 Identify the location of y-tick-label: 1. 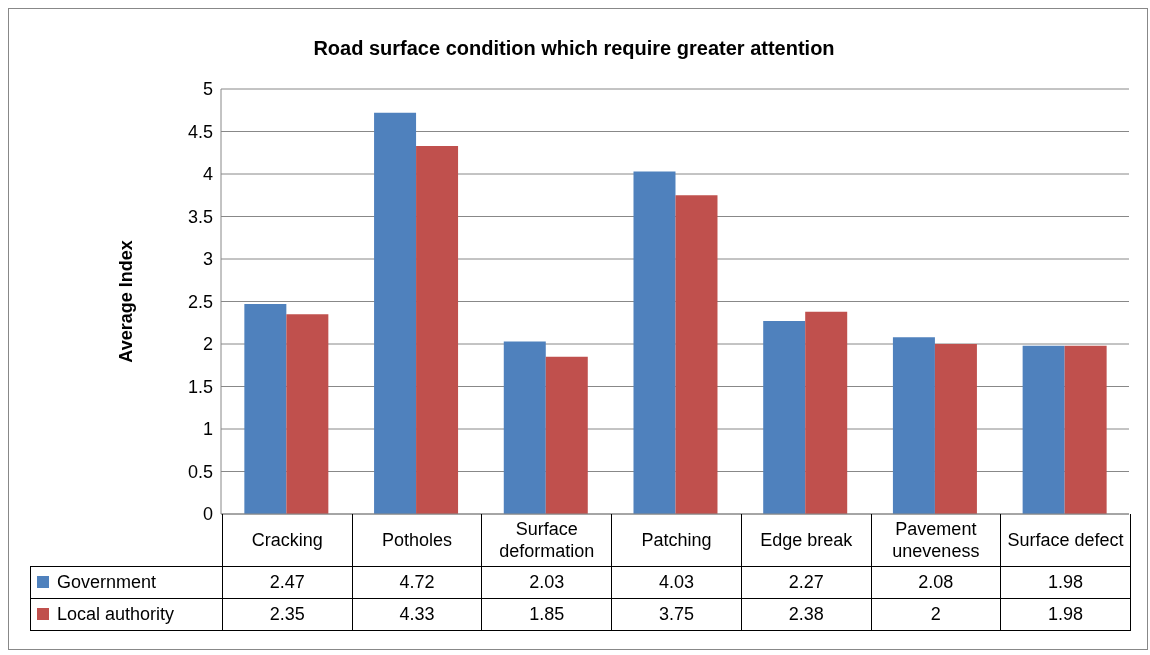
(207, 429).